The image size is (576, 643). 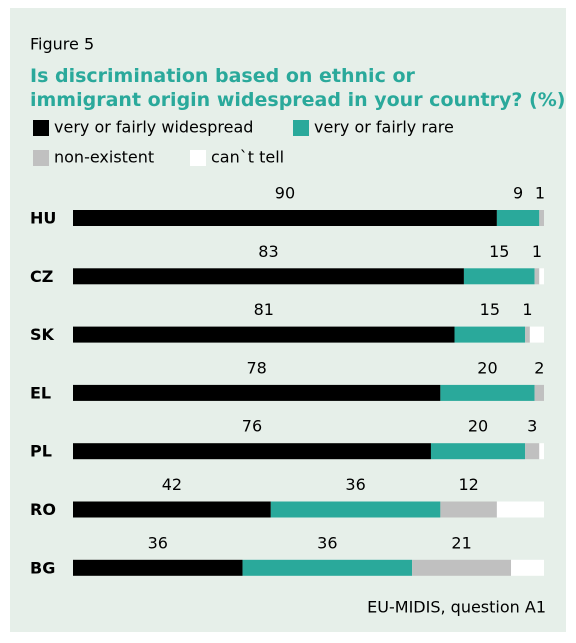 What do you see at coordinates (456, 607) in the screenshot?
I see `source: EU-MIDIS, question A1` at bounding box center [456, 607].